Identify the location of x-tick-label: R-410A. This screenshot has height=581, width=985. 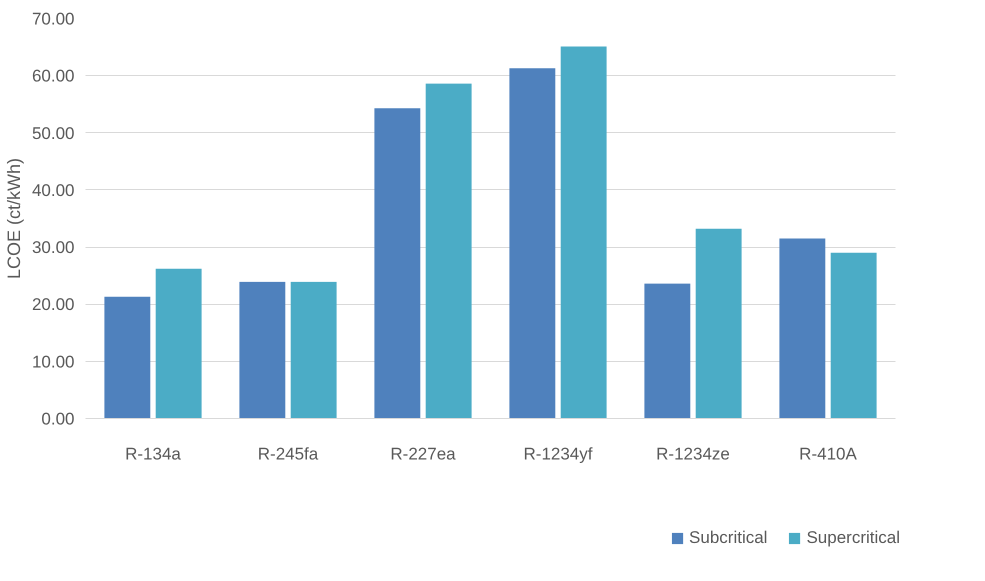
(828, 454).